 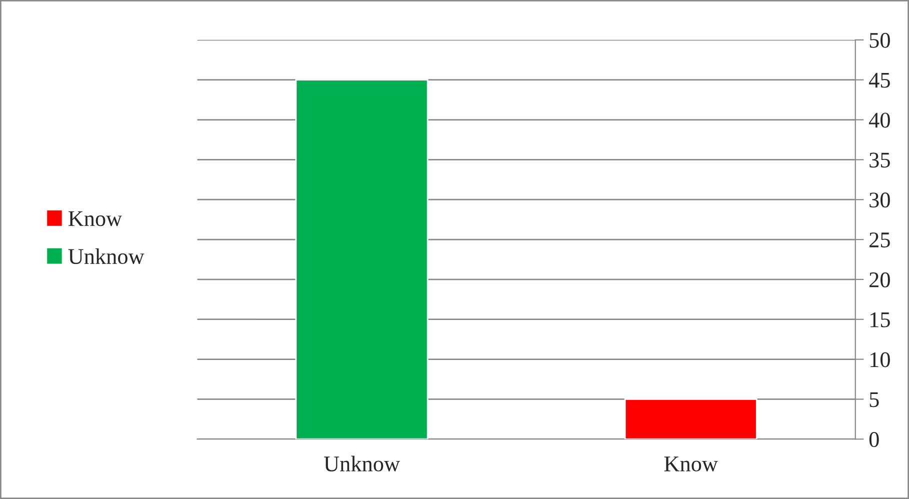 What do you see at coordinates (874, 400) in the screenshot?
I see `y-tick-label: 5` at bounding box center [874, 400].